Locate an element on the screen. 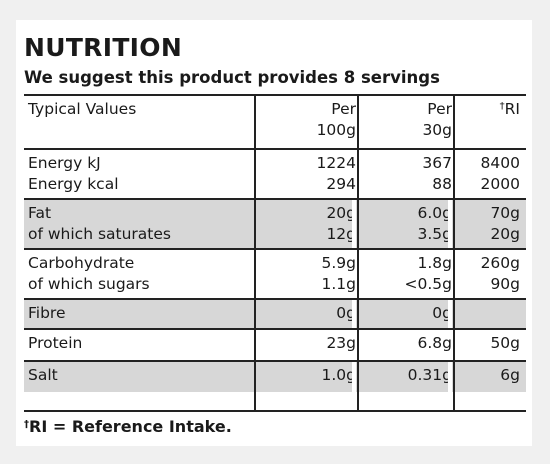 The height and width of the screenshot is (464, 550). footnote: †RI = Reference Intake. is located at coordinates (128, 426).